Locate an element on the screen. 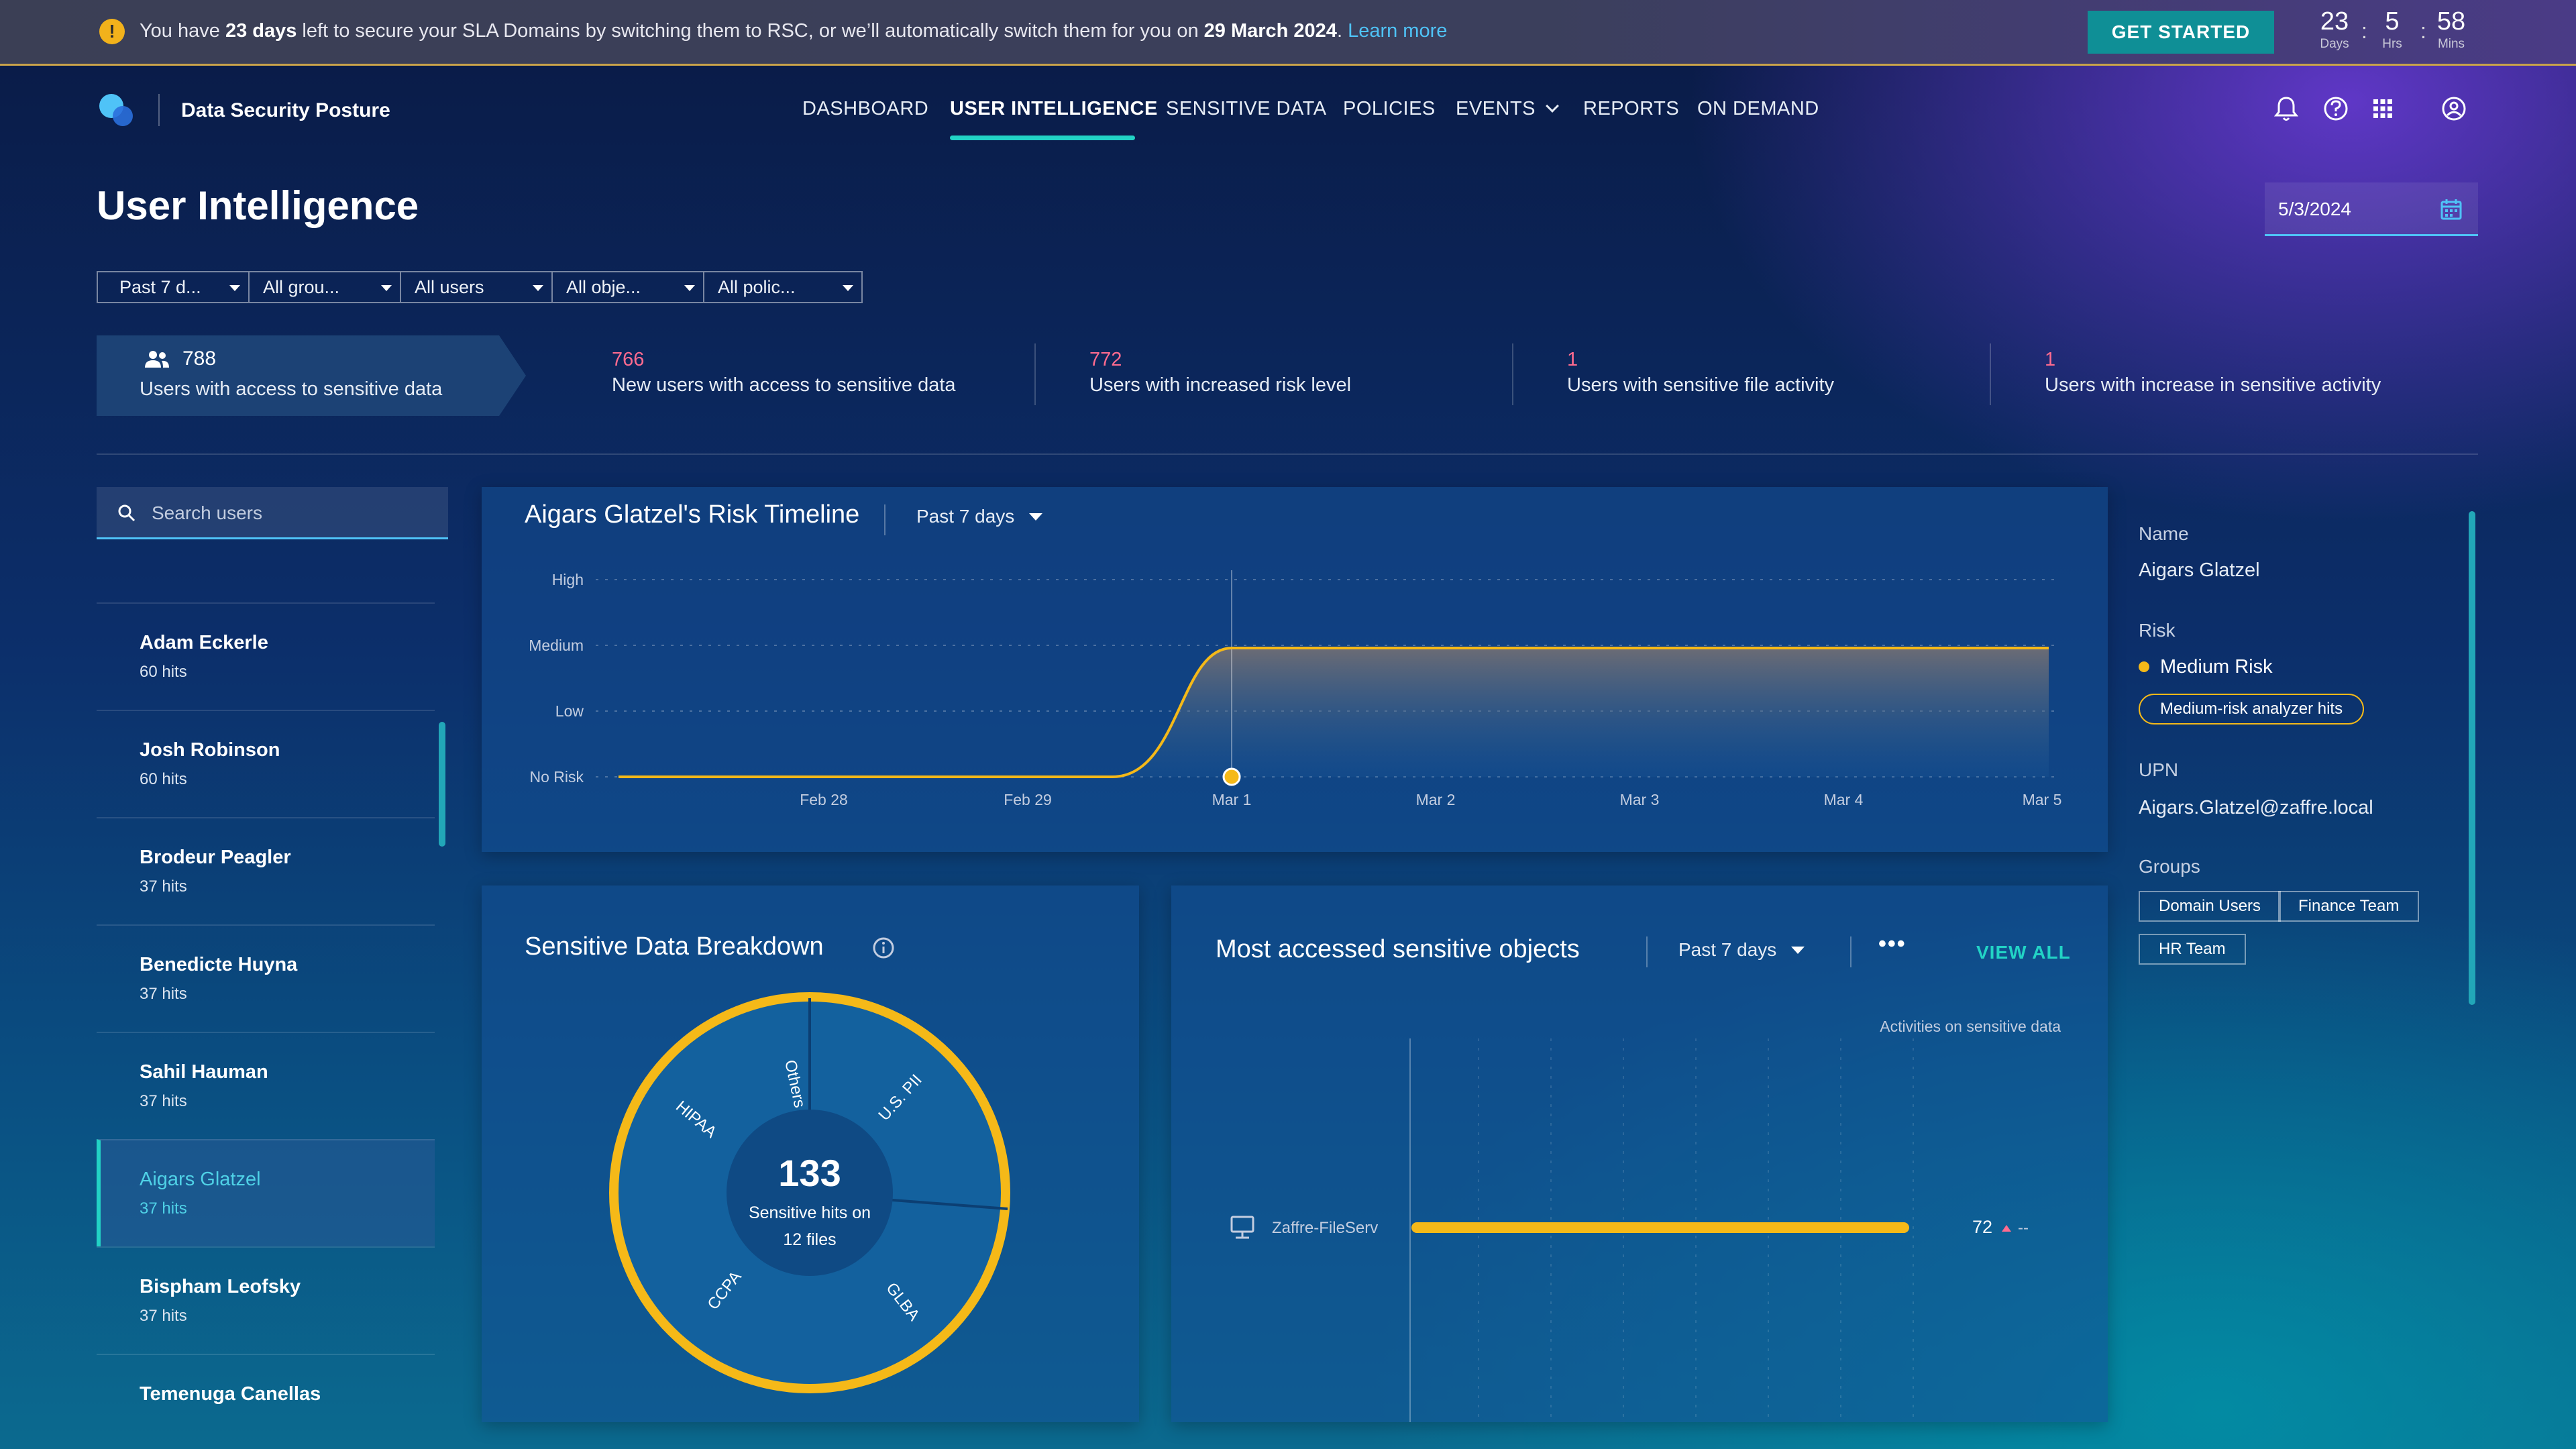 The image size is (2576, 1449). axis-title: Activities on sensitive data is located at coordinates (1970, 1026).